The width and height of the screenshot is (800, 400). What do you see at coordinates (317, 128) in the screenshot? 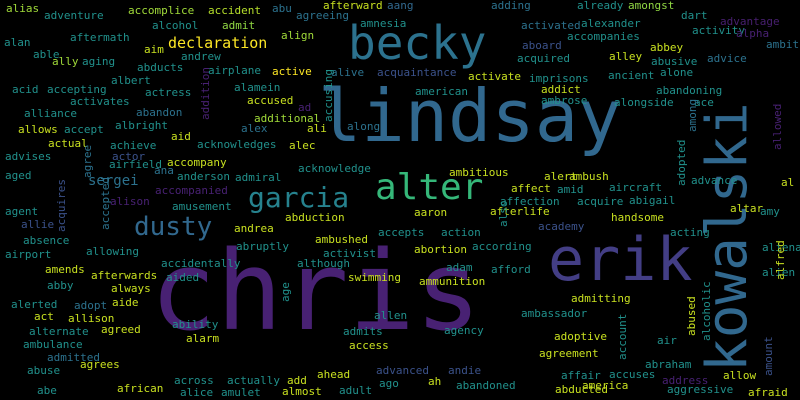
I see `word-ali: ali` at bounding box center [317, 128].